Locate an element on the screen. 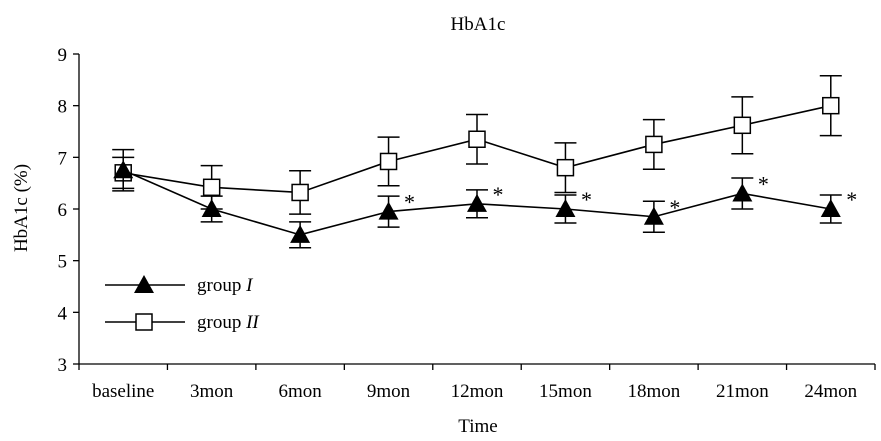 This screenshot has width=881, height=441. x-axis-label: Time is located at coordinates (477, 426).